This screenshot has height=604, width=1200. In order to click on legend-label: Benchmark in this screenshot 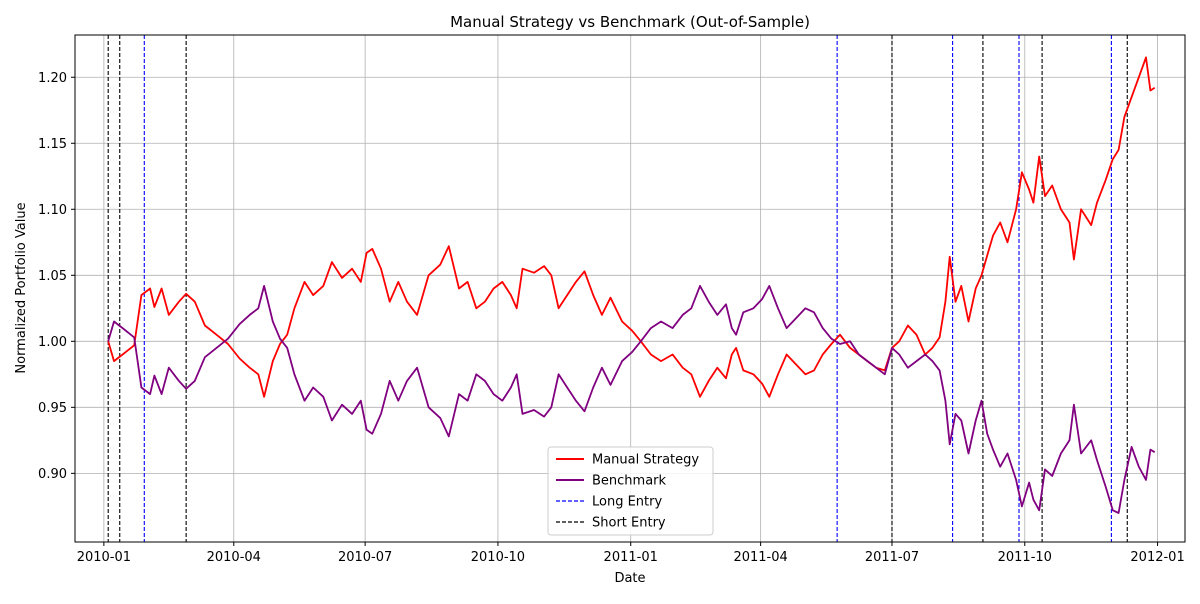, I will do `click(629, 481)`.